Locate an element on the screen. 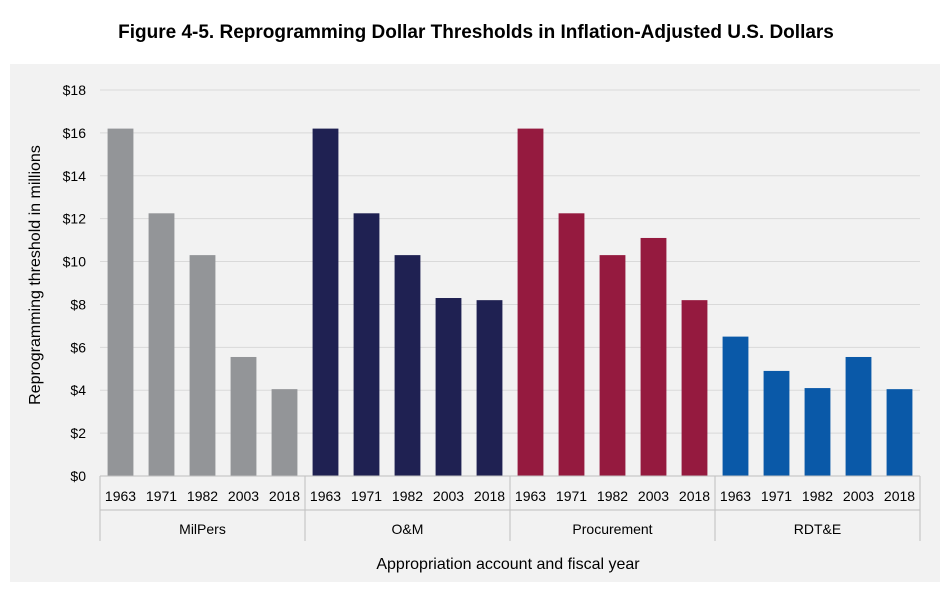 The image size is (952, 590). y-tick-label: $12 is located at coordinates (75, 219).